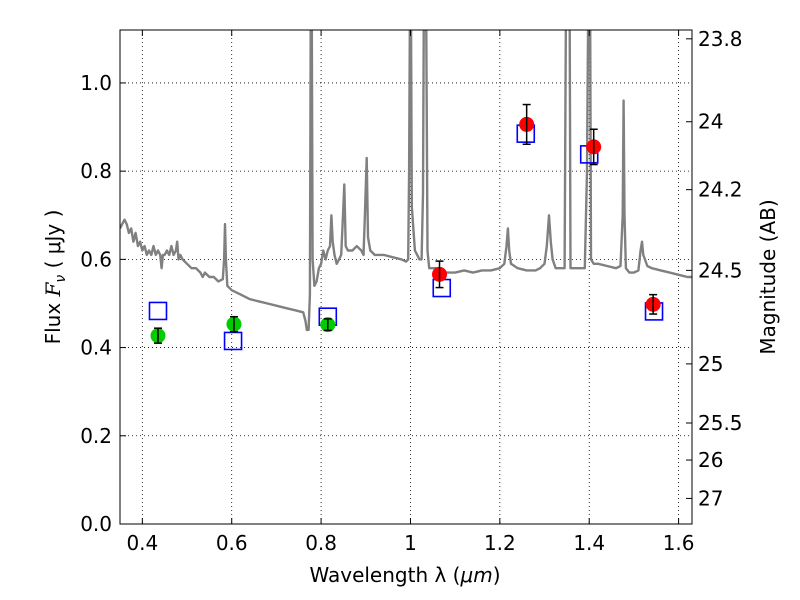 This screenshot has width=800, height=600. I want to click on y2-tick-label: 25.5, so click(720, 423).